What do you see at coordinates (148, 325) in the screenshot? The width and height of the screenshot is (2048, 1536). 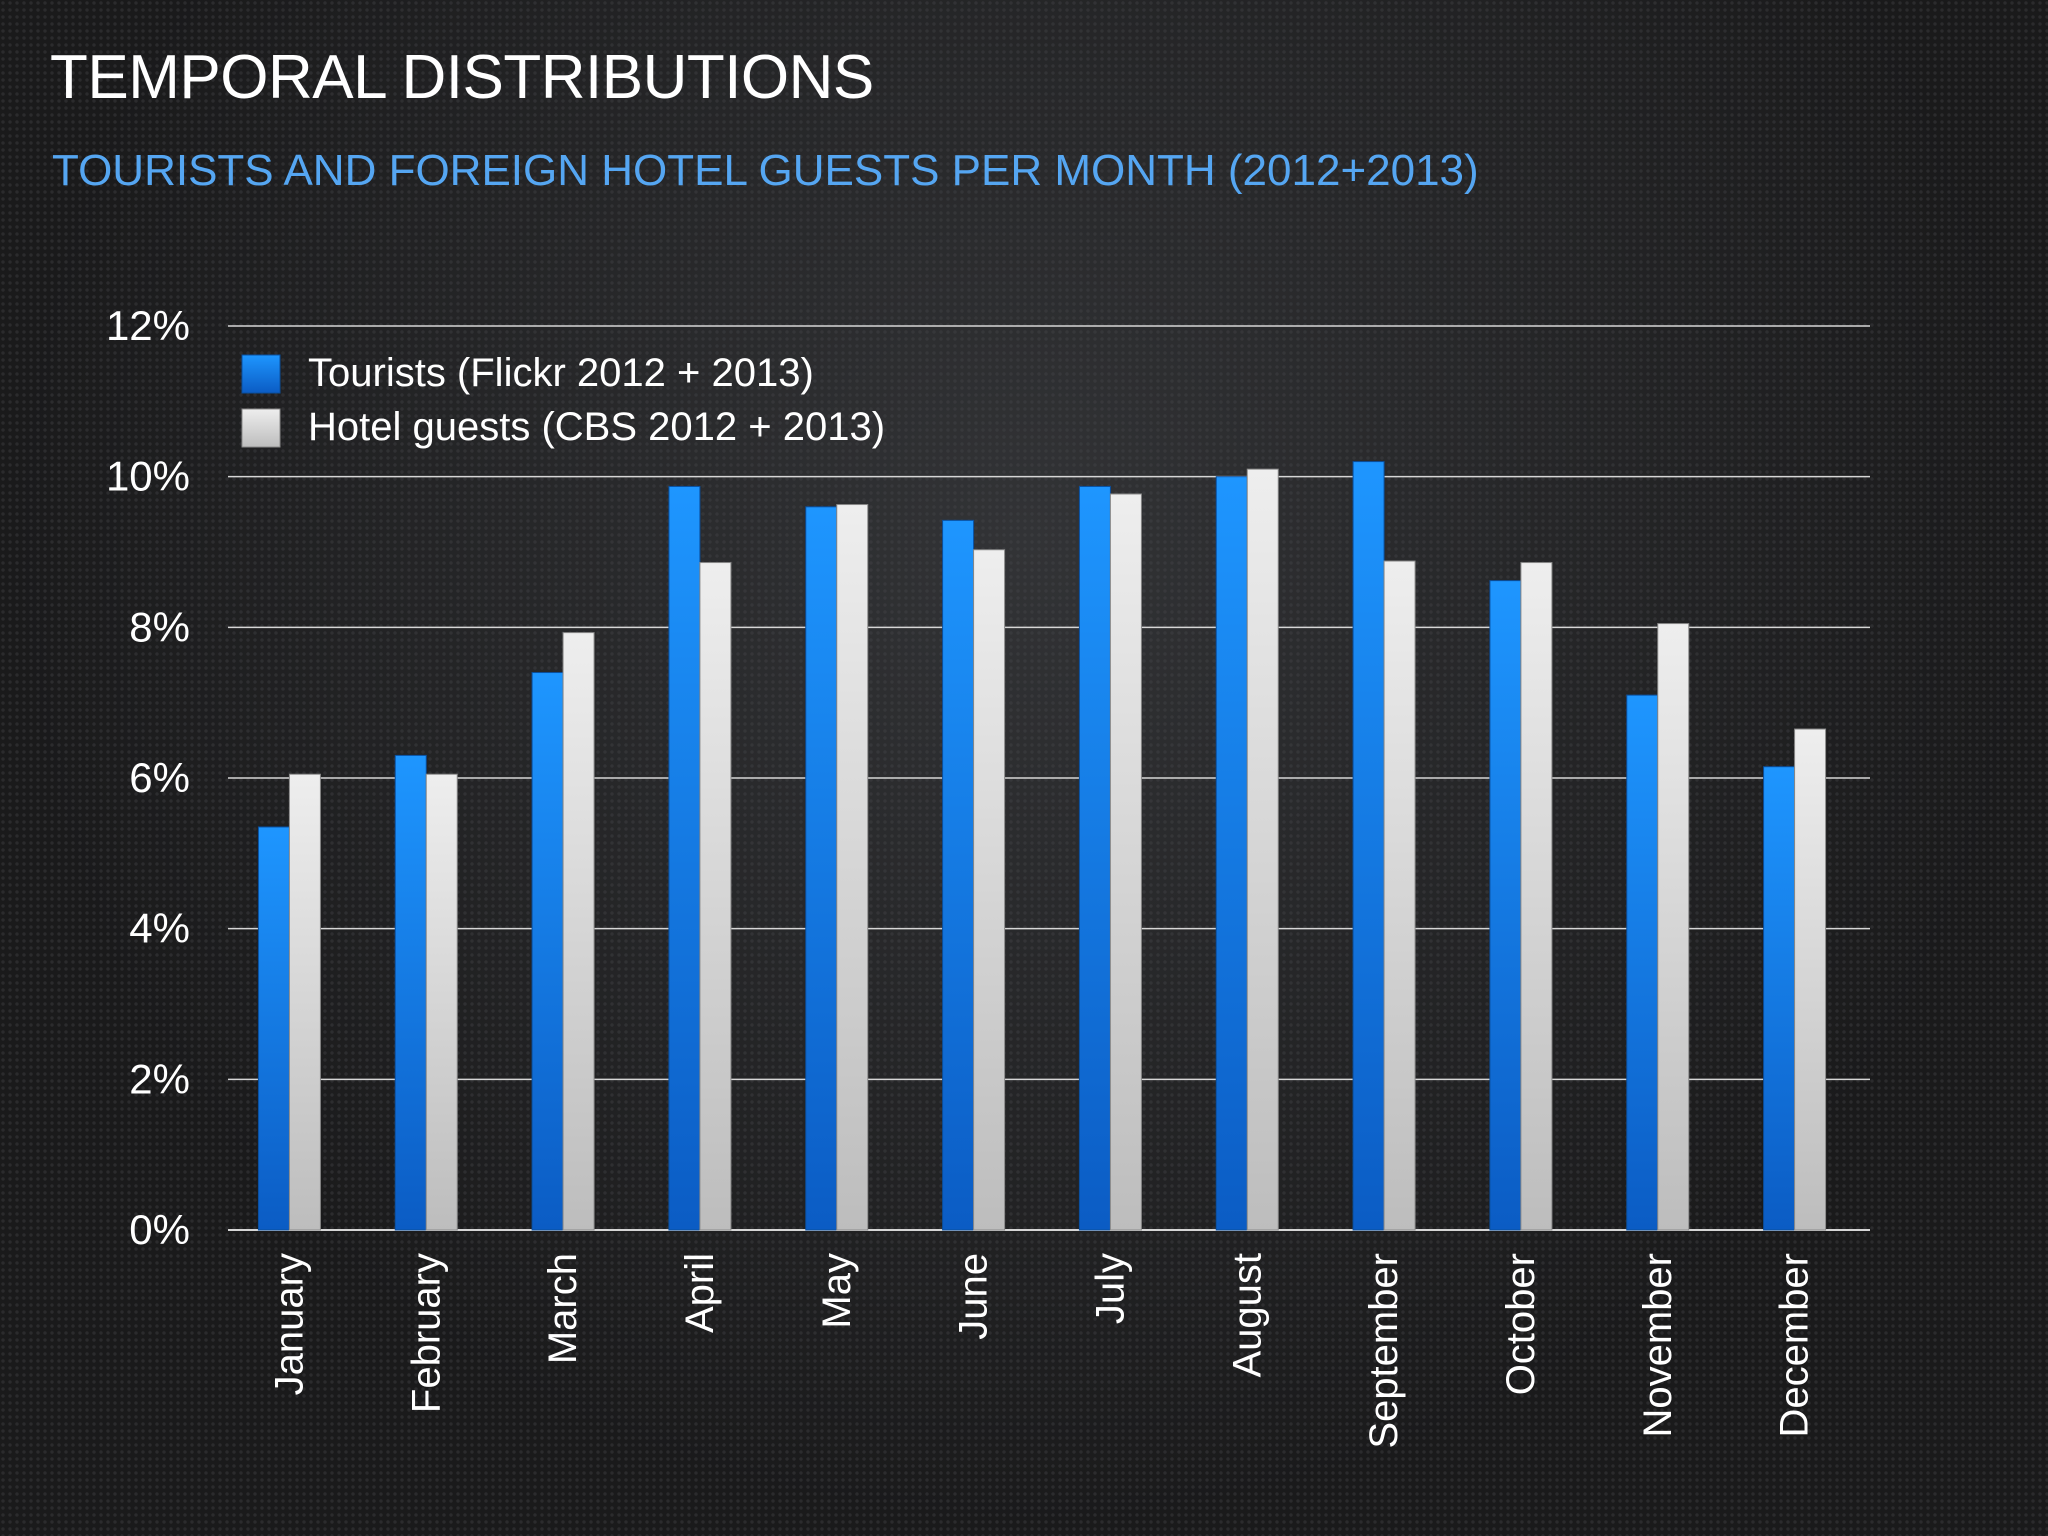 I see `y-tick-label: 12%` at bounding box center [148, 325].